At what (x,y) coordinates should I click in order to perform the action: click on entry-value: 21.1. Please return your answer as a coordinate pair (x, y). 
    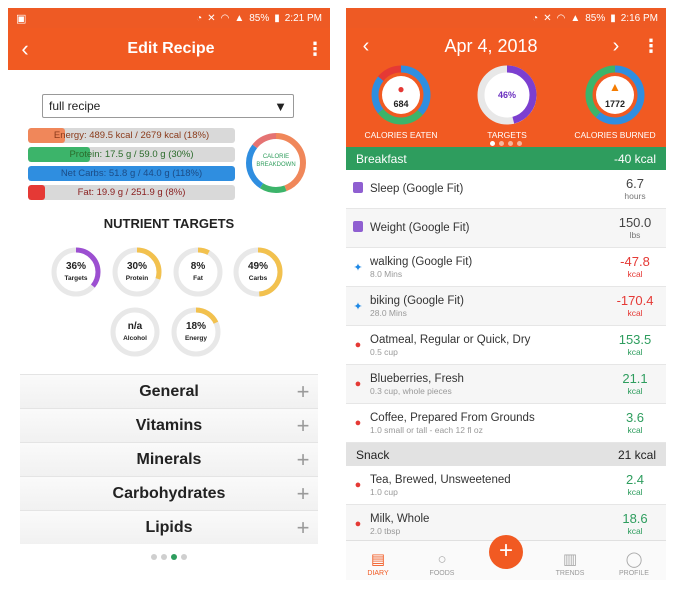
    Looking at the image, I should click on (635, 378).